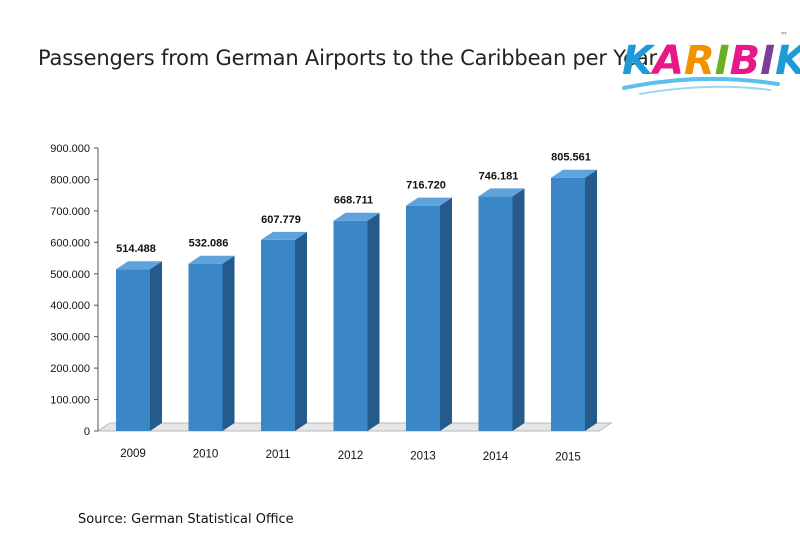 The width and height of the screenshot is (800, 544). I want to click on bar-2014, so click(501, 309).